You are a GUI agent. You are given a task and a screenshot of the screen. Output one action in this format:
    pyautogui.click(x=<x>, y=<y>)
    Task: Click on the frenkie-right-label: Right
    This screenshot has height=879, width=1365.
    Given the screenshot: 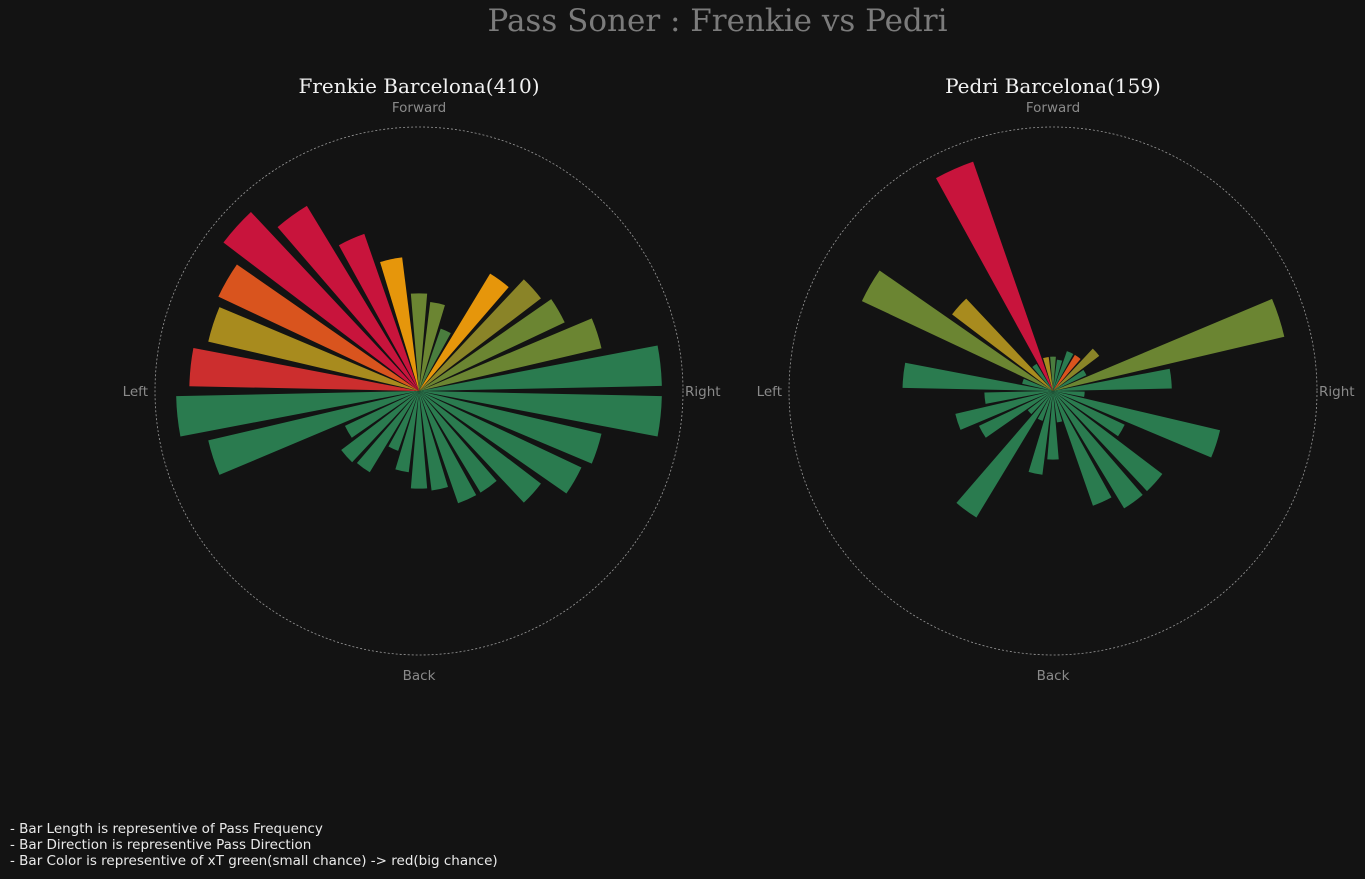 What is the action you would take?
    pyautogui.click(x=703, y=392)
    